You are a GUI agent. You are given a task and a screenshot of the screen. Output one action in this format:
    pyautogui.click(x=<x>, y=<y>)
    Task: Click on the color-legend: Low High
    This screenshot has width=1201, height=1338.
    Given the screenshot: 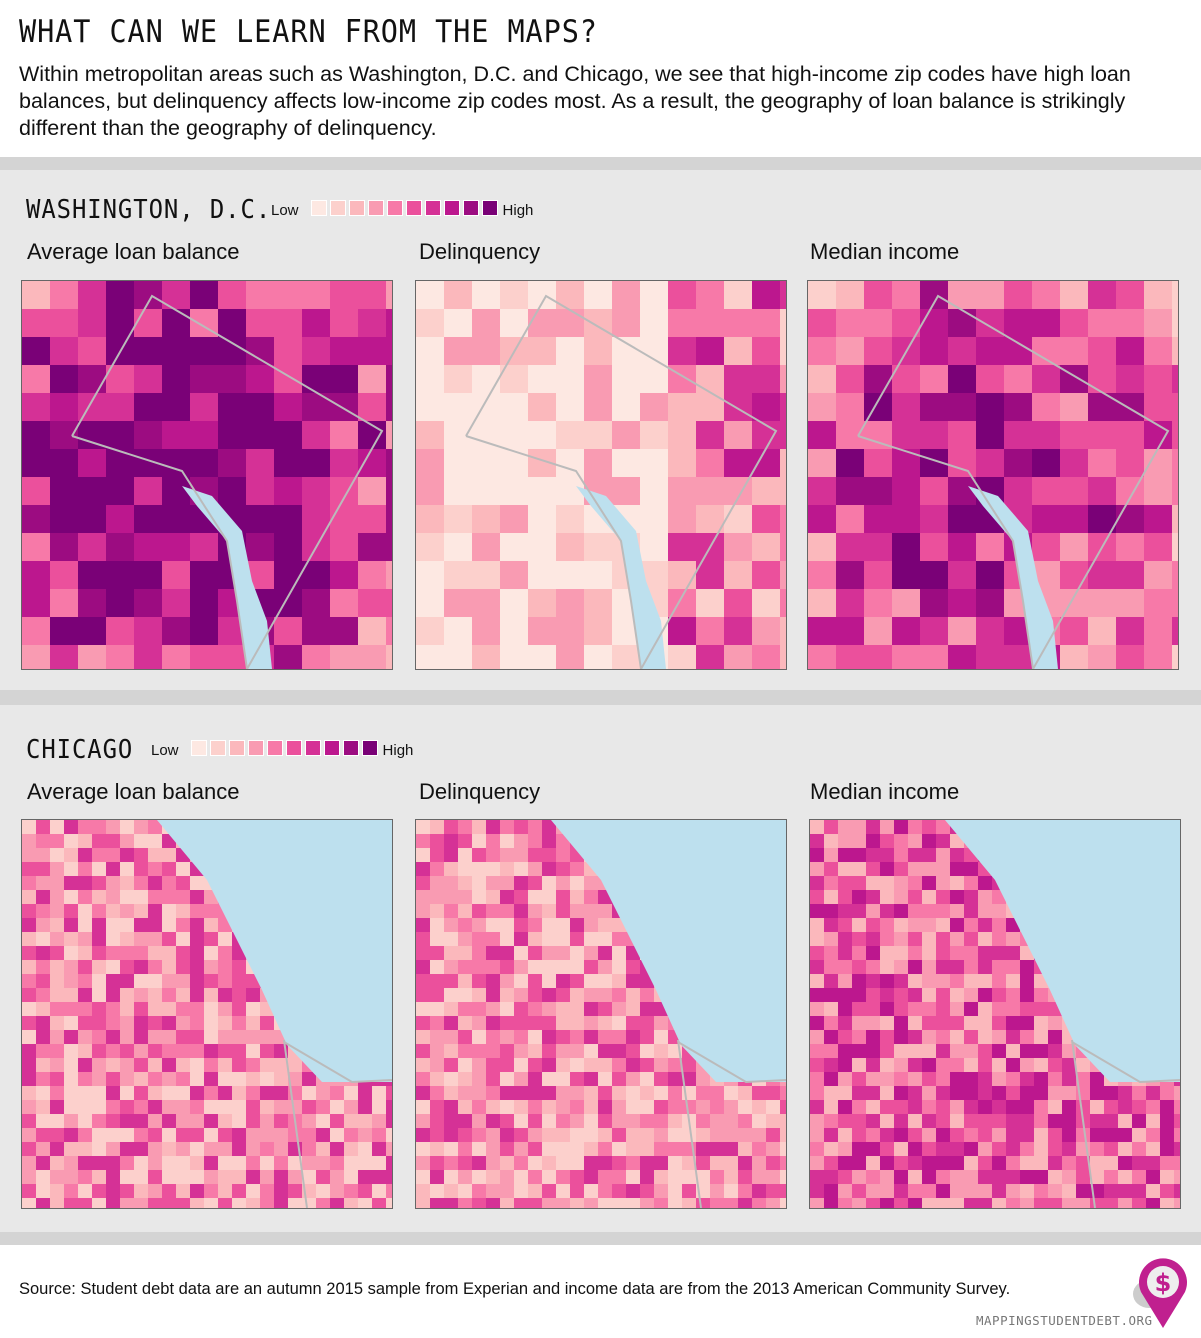 What is the action you would take?
    pyautogui.click(x=282, y=750)
    